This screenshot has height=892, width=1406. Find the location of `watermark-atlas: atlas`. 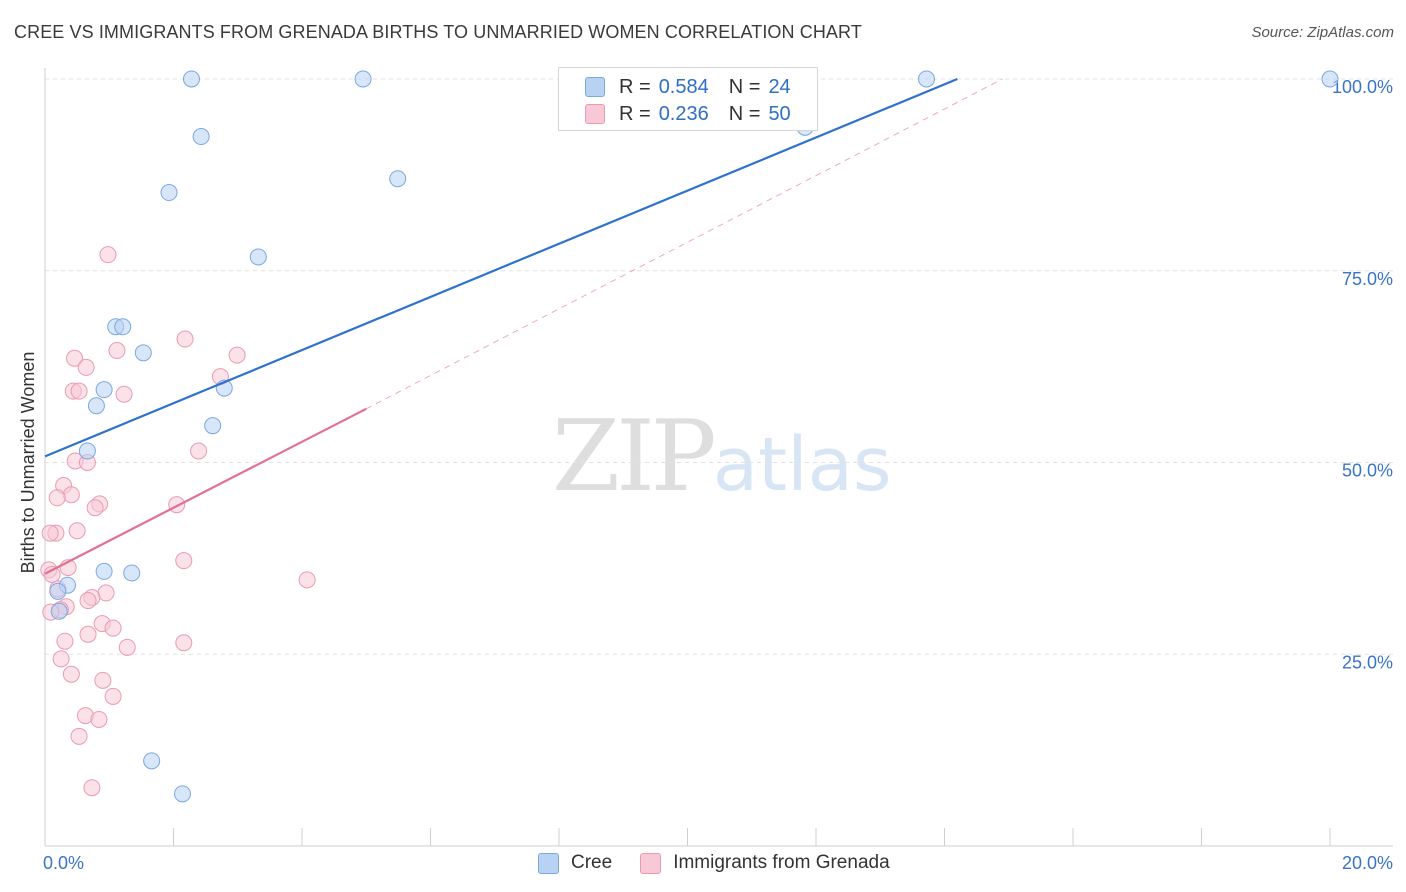

watermark-atlas: atlas is located at coordinates (802, 465).